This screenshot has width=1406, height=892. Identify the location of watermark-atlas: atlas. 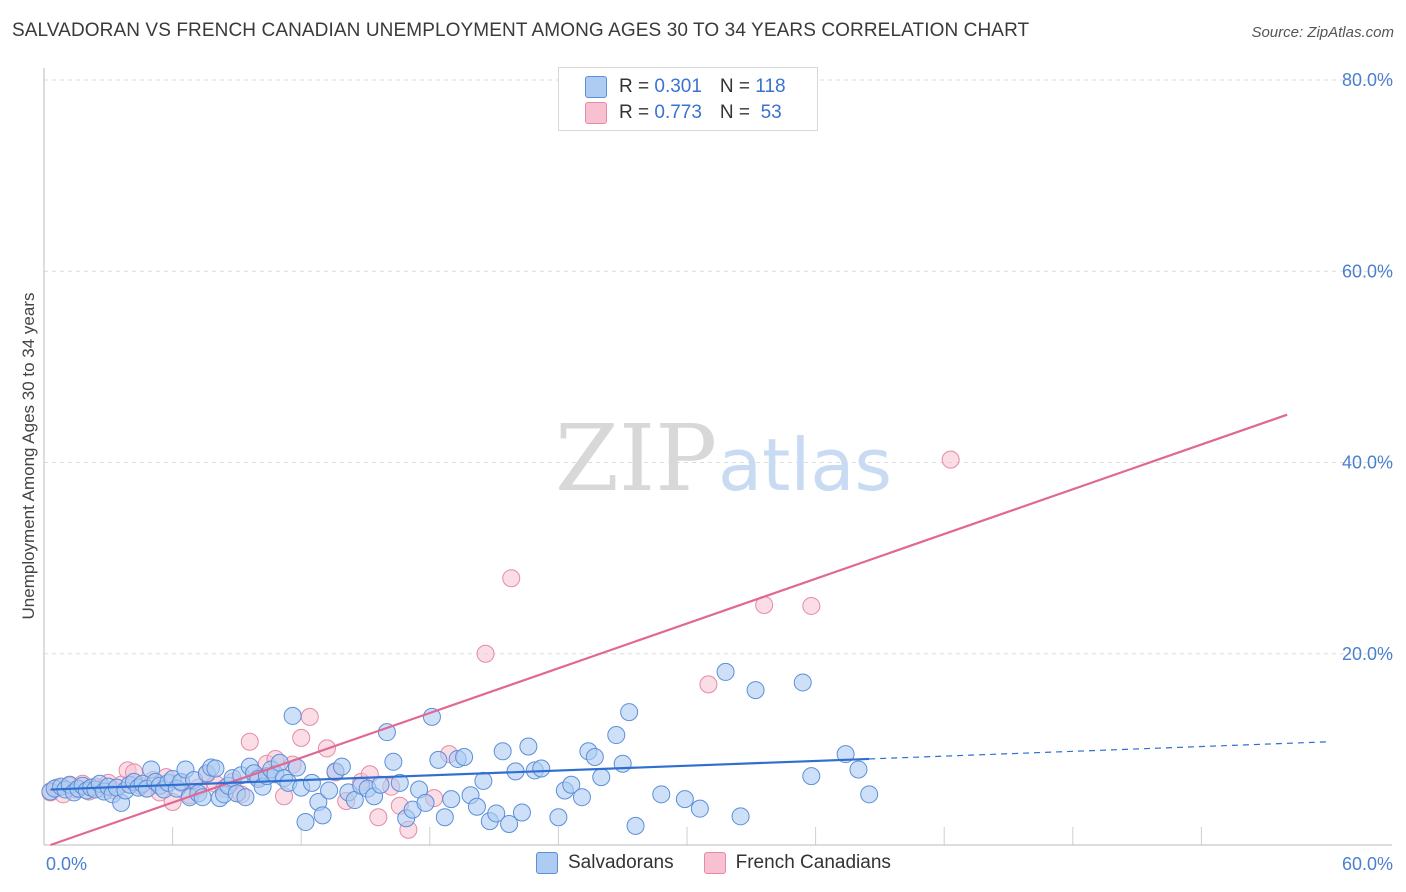
(805, 465).